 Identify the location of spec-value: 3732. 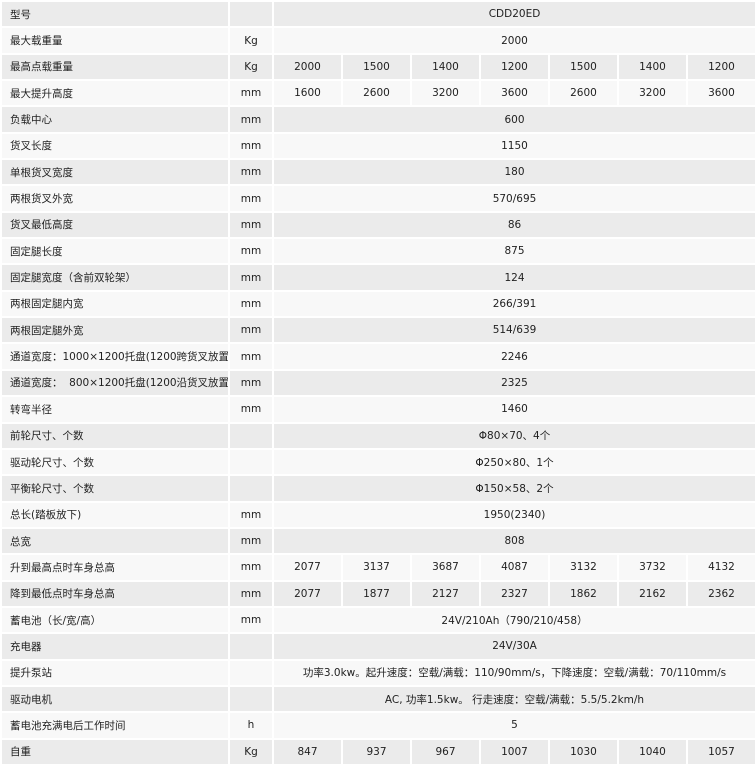
(652, 567).